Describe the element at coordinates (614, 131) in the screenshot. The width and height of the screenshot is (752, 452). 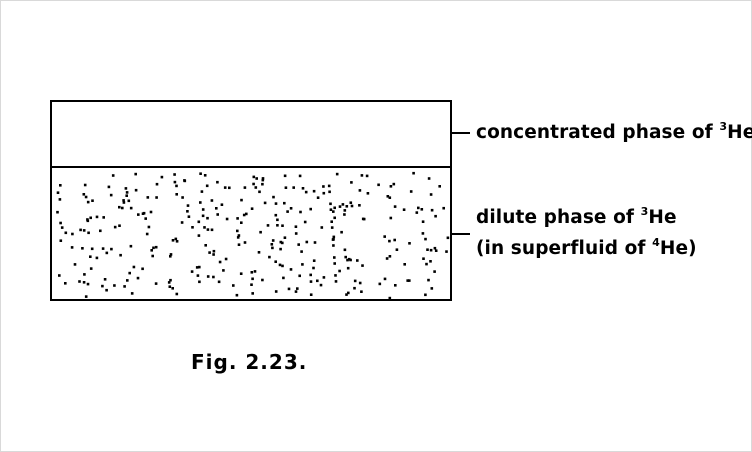
I see `concentrated-phase-label: concentrated phase of 3He` at that location.